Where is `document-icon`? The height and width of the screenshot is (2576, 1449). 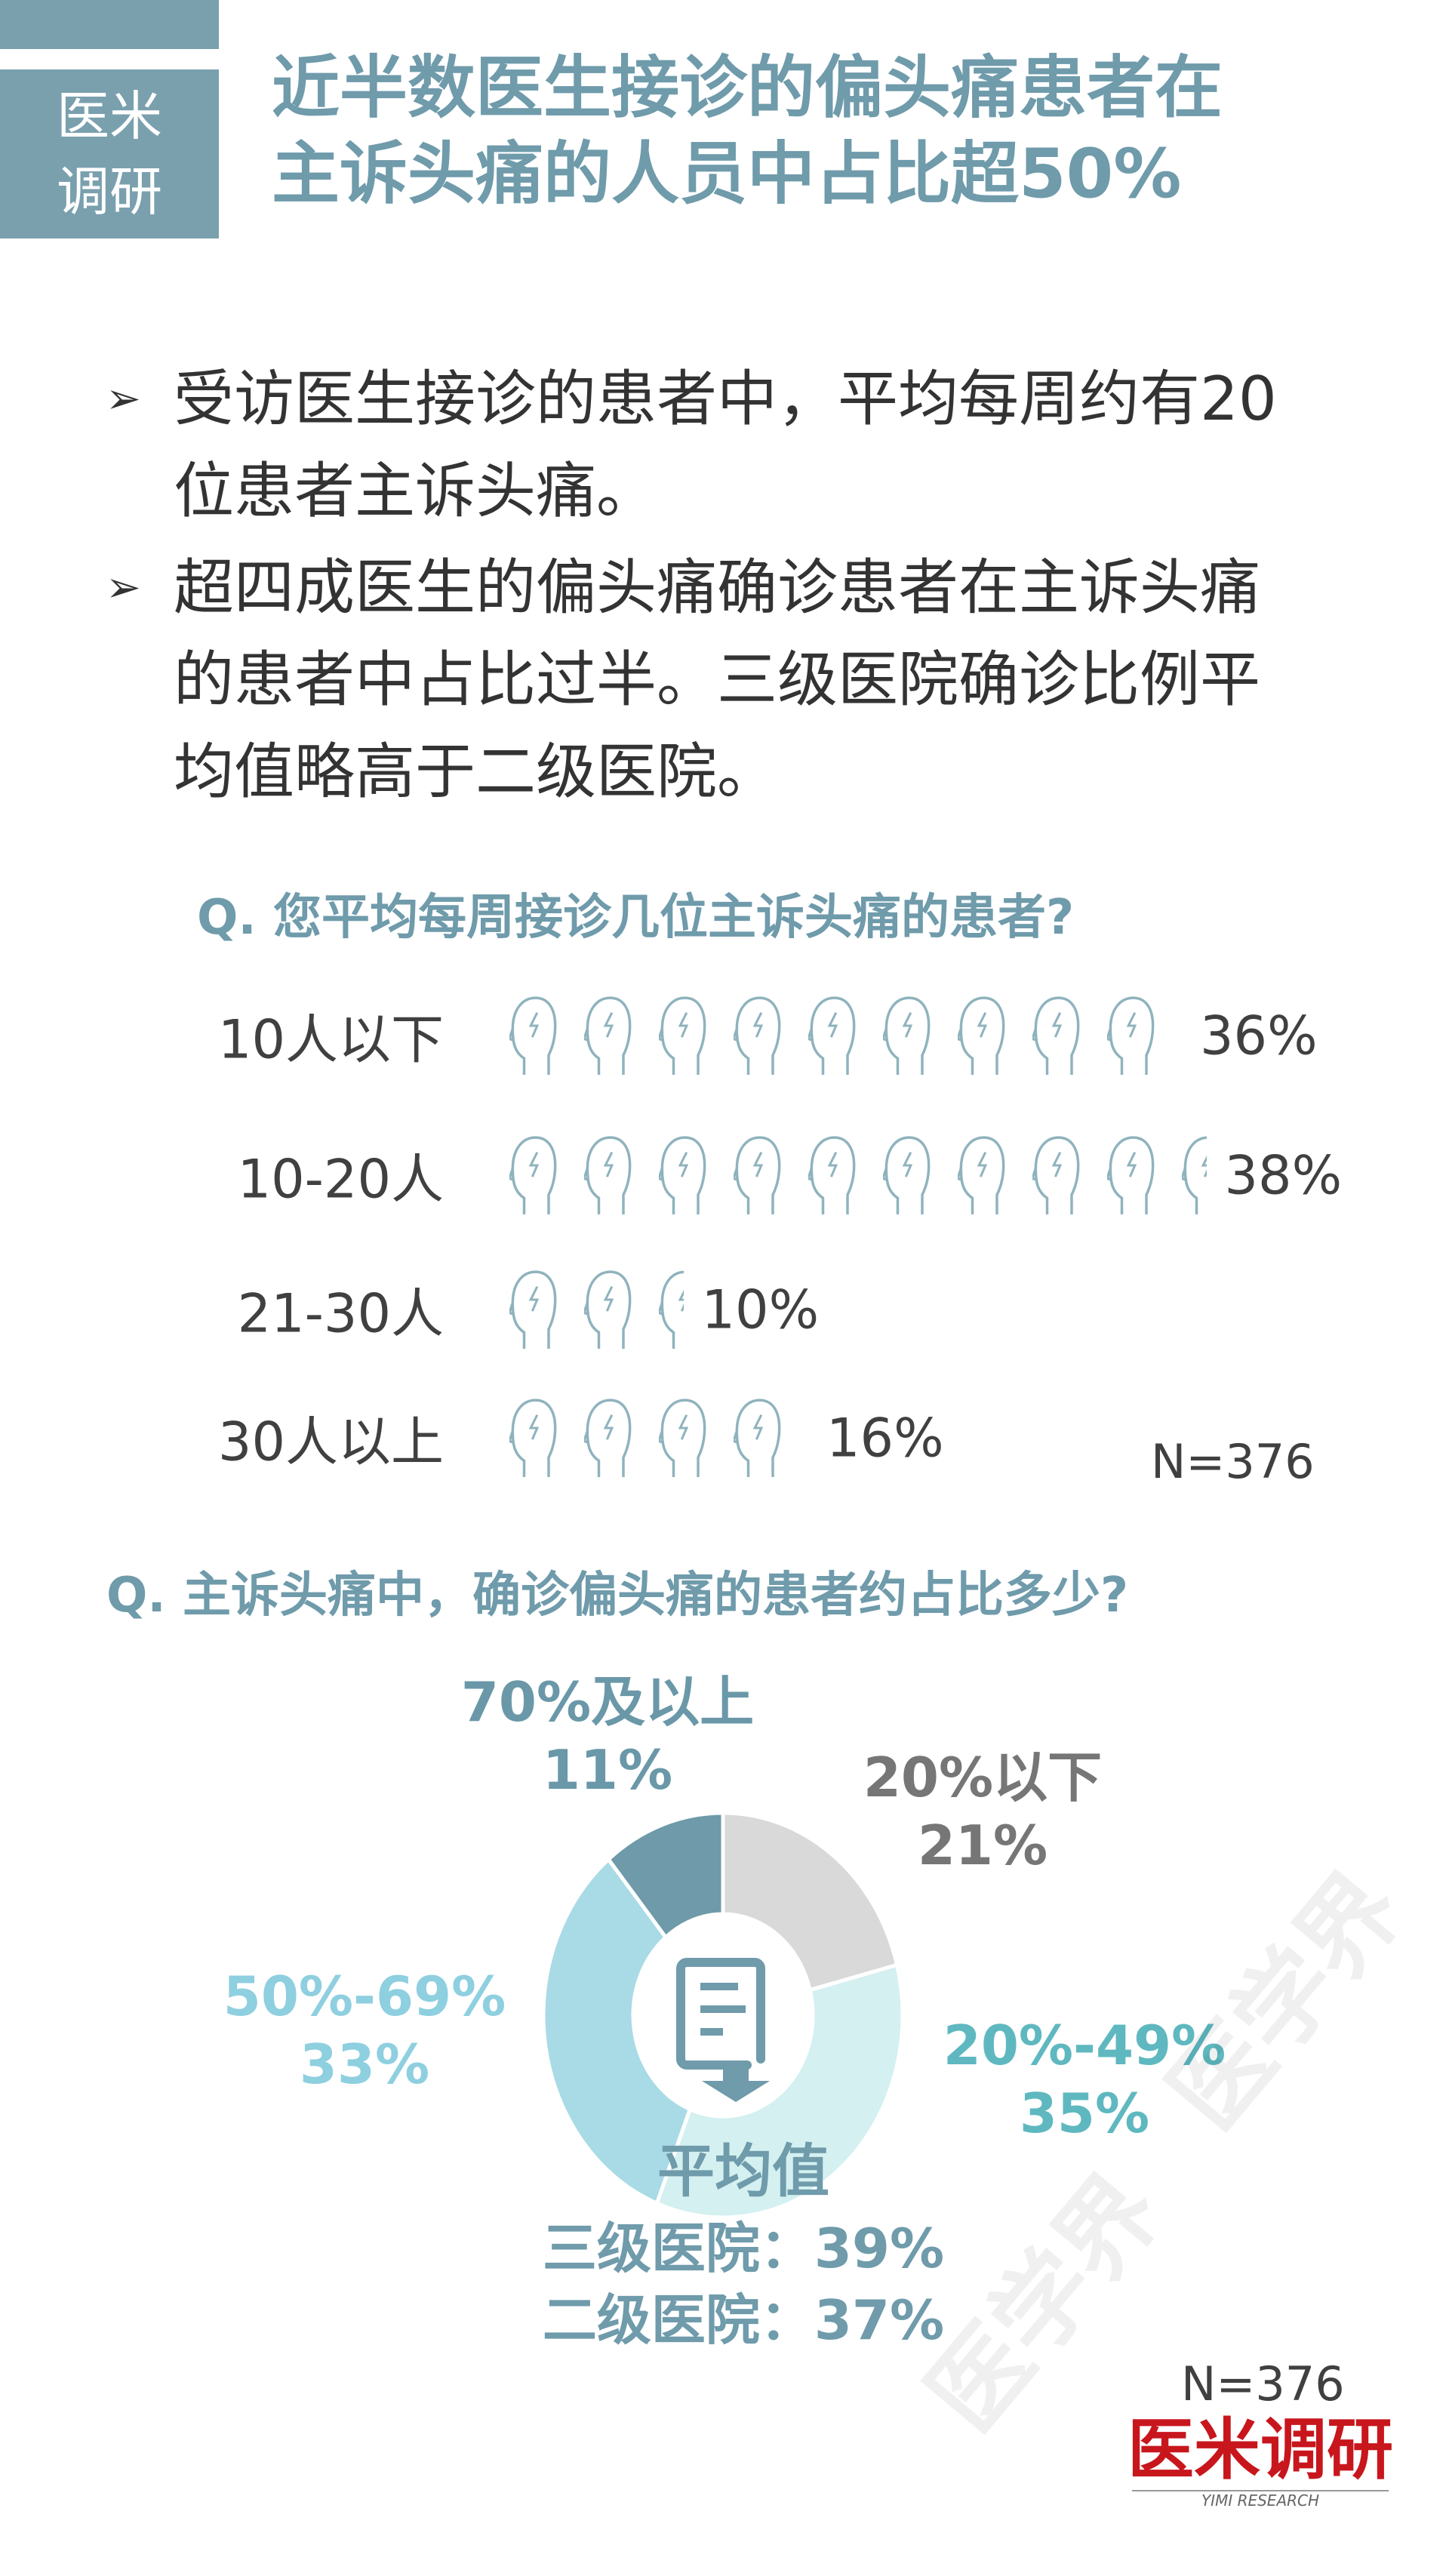 document-icon is located at coordinates (720, 2014).